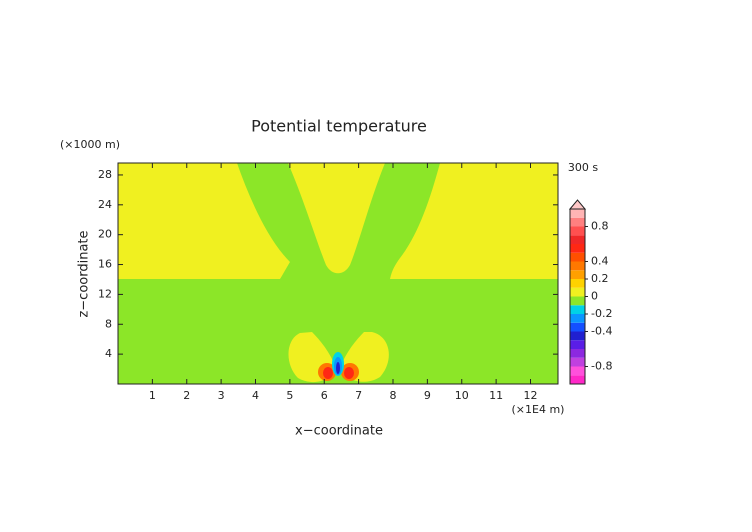  Describe the element at coordinates (496, 395) in the screenshot. I see `x-tick-label: 11` at that location.